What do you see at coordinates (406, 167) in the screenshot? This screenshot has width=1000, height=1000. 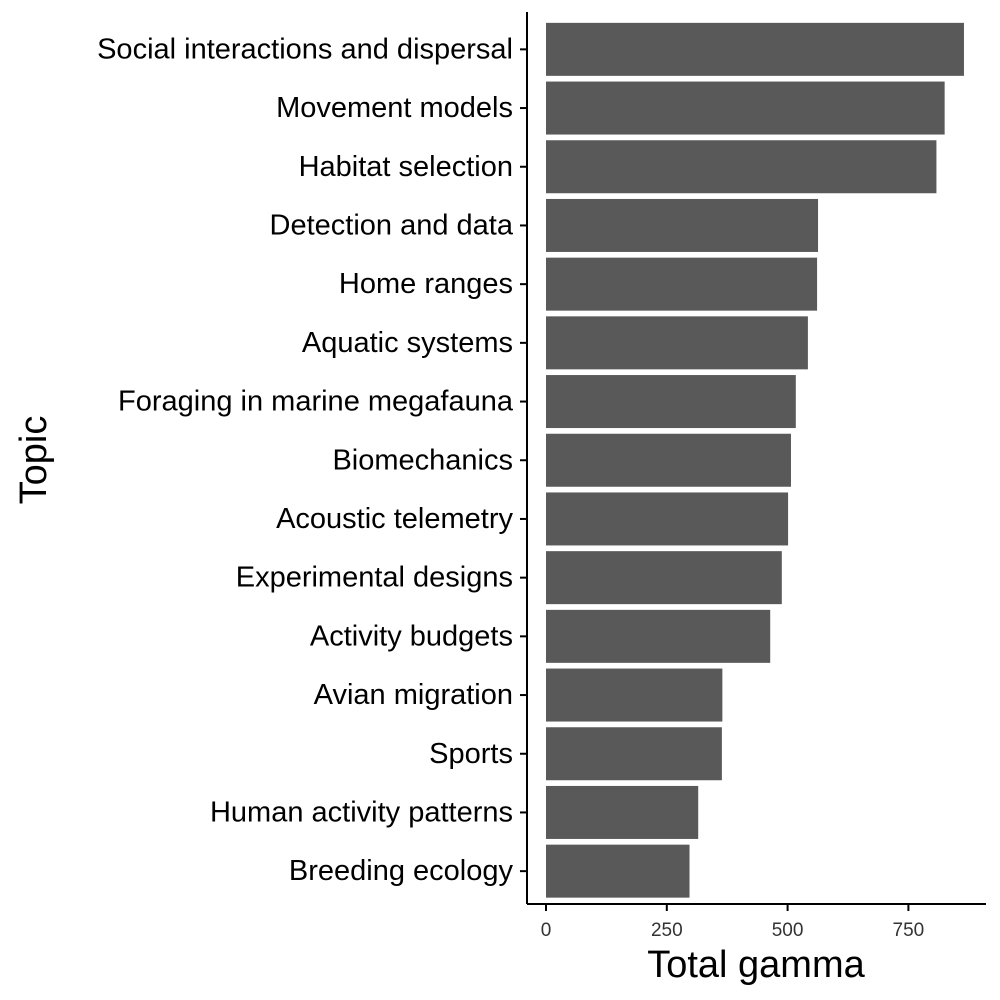 I see `category-label: Habitat selection` at bounding box center [406, 167].